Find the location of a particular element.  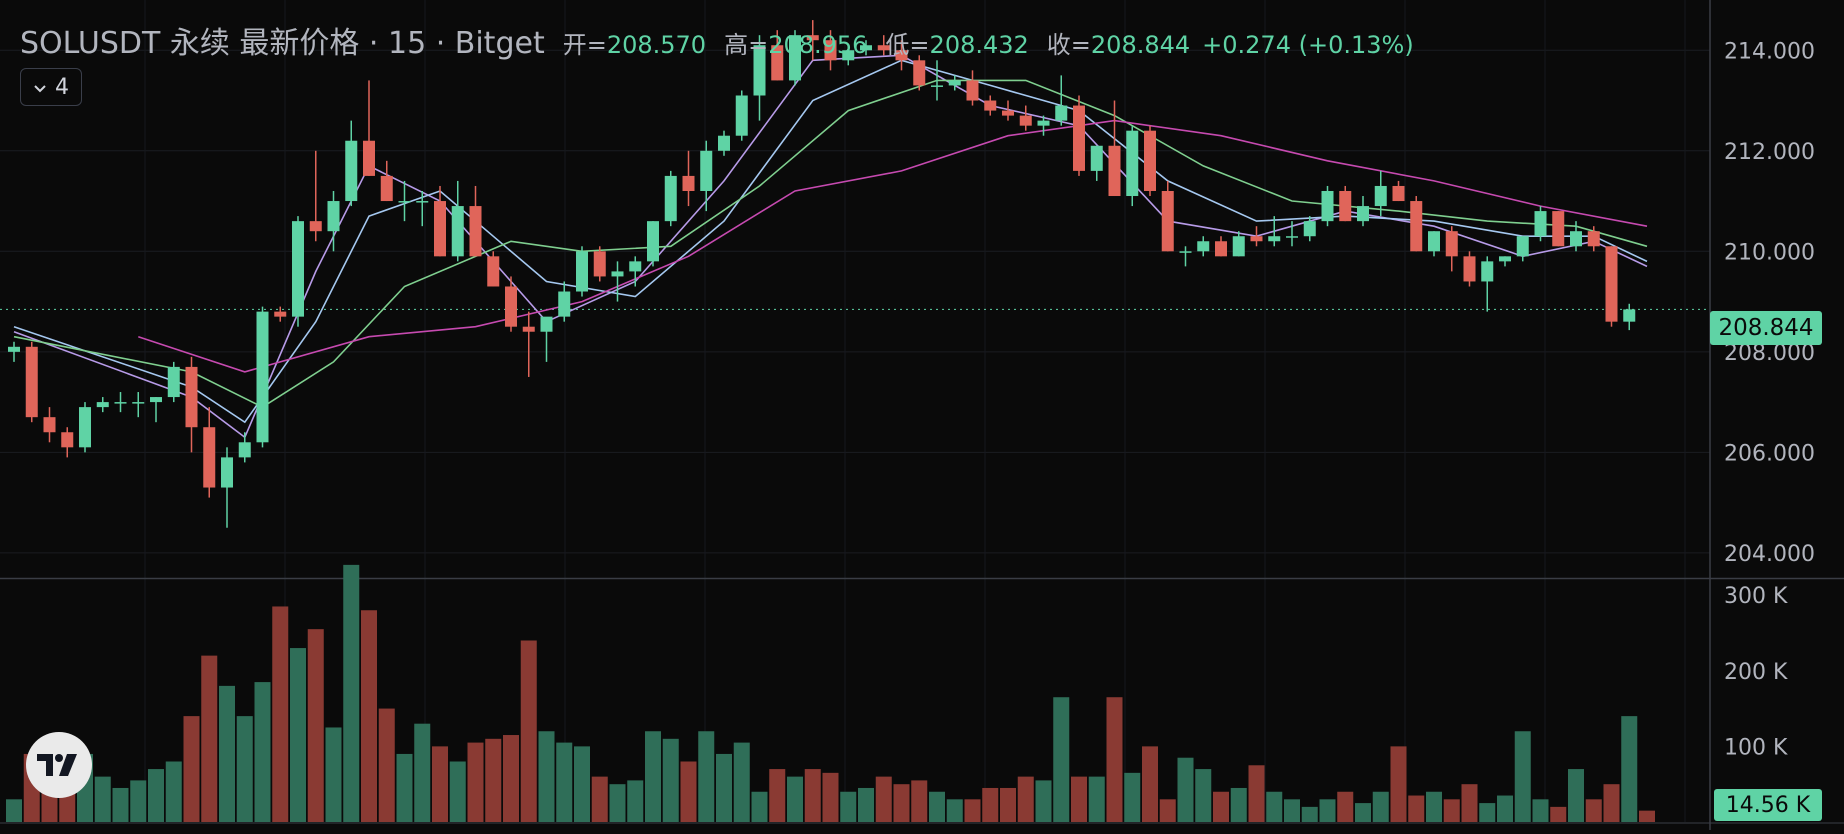

change-value: +0.274 (+0.13%) is located at coordinates (1308, 45).